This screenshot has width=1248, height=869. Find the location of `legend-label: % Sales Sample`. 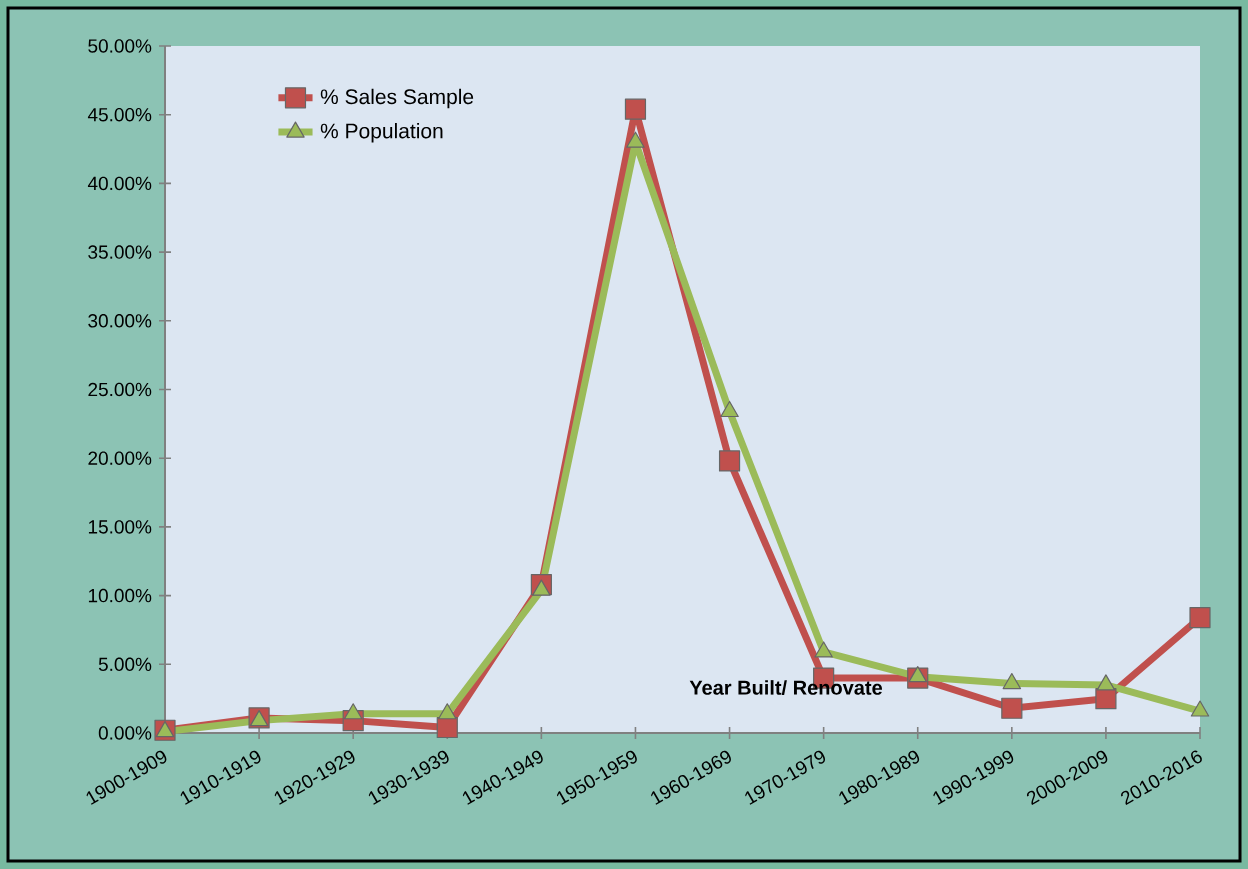

legend-label: % Sales Sample is located at coordinates (397, 98).